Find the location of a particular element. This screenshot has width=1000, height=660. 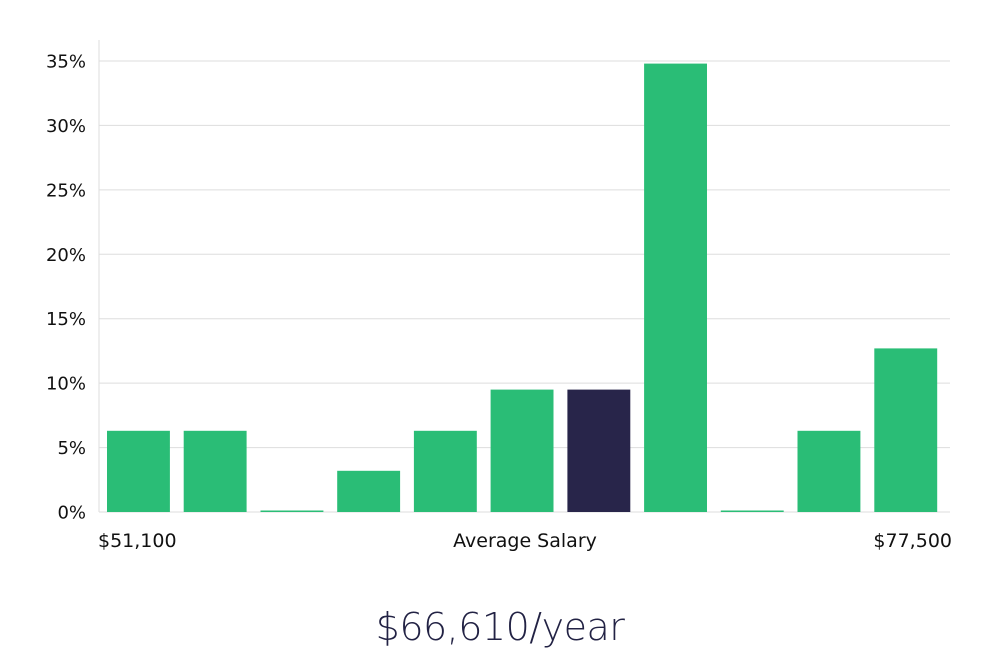

y-tick-label: 35% is located at coordinates (66, 62).